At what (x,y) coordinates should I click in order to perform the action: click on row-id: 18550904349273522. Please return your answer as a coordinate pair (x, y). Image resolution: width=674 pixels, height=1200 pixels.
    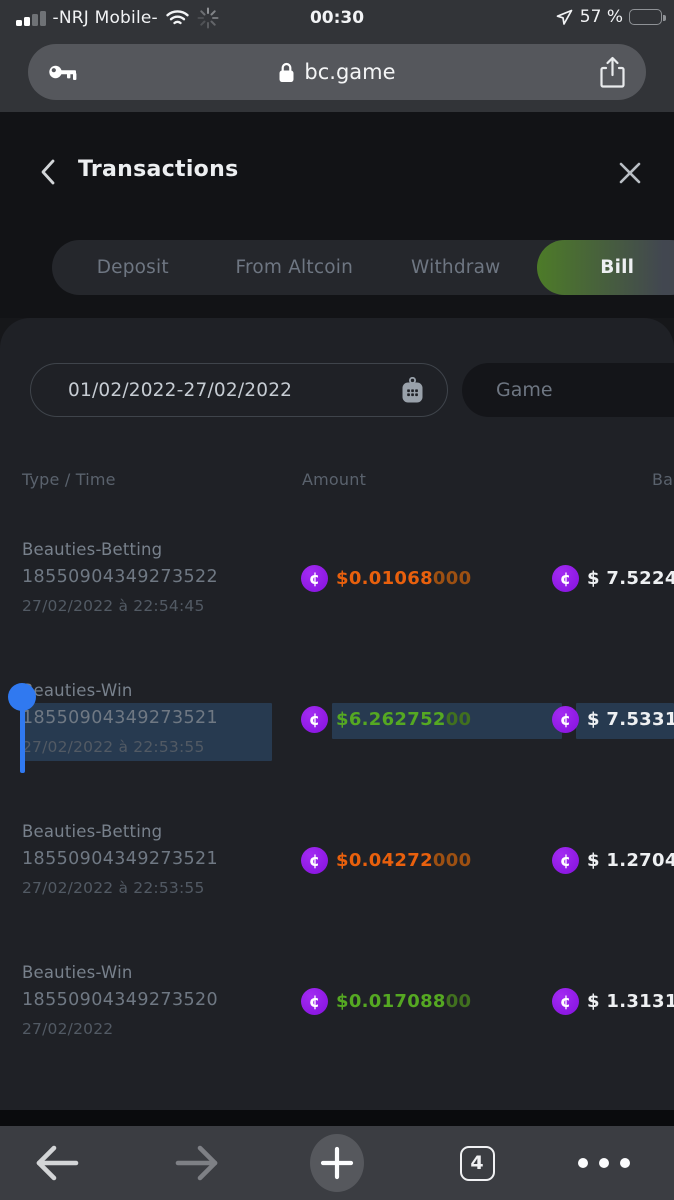
    Looking at the image, I should click on (120, 577).